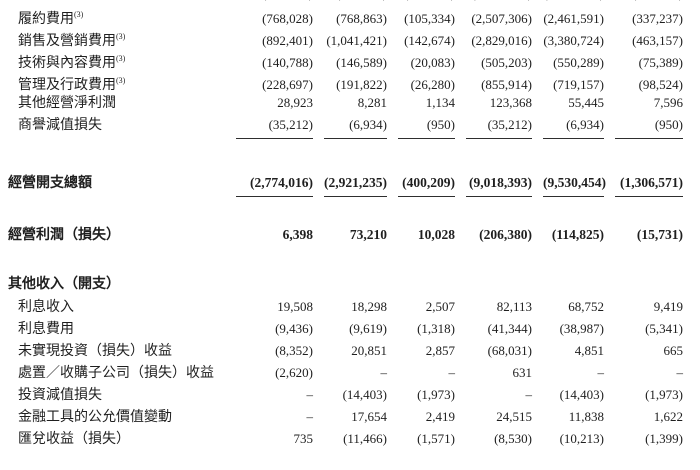 Image resolution: width=700 pixels, height=470 pixels. What do you see at coordinates (668, 416) in the screenshot?
I see `value-text: 1,622` at bounding box center [668, 416].